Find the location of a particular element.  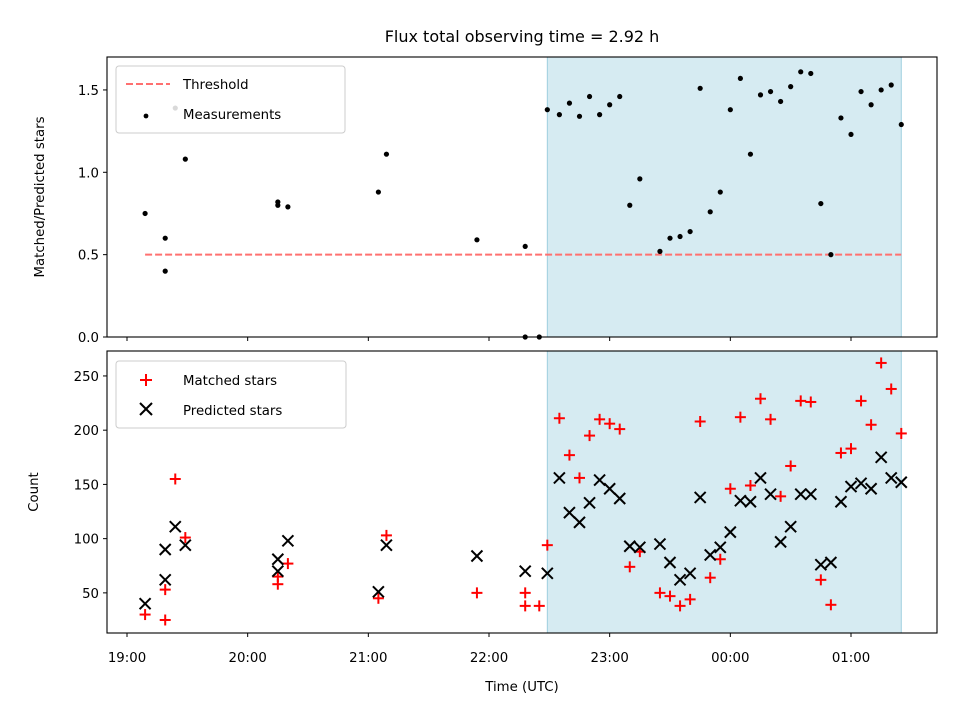

x-tick-label: 00:00 is located at coordinates (730, 658).